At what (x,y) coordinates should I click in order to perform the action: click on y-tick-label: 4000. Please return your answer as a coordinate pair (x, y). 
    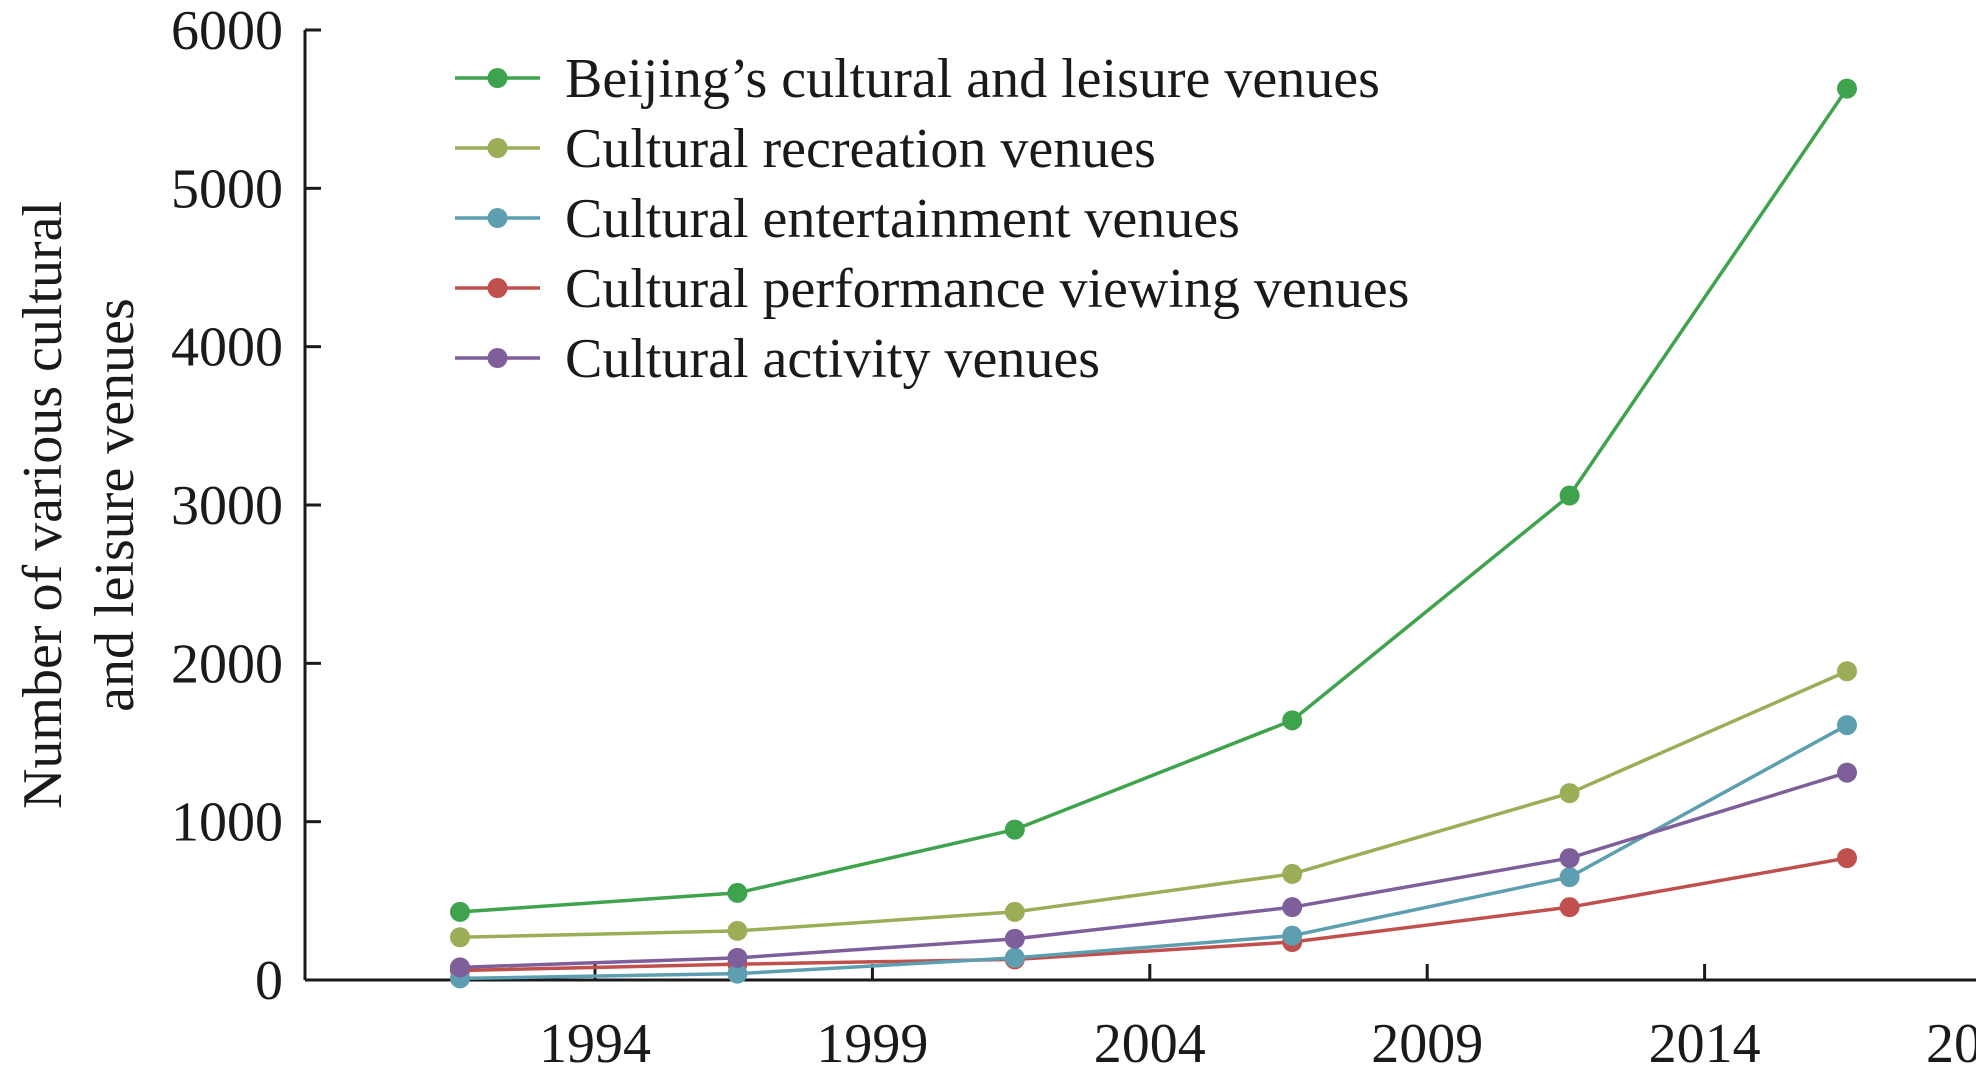
    Looking at the image, I should click on (227, 348).